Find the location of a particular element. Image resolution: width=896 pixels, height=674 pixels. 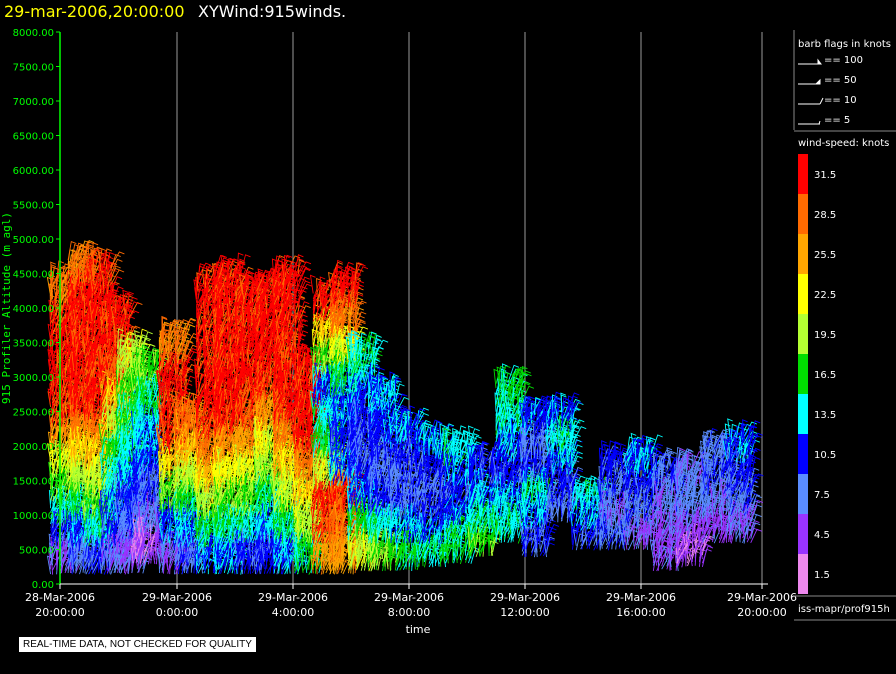

title-variable: XYWind:915winds. is located at coordinates (272, 11).